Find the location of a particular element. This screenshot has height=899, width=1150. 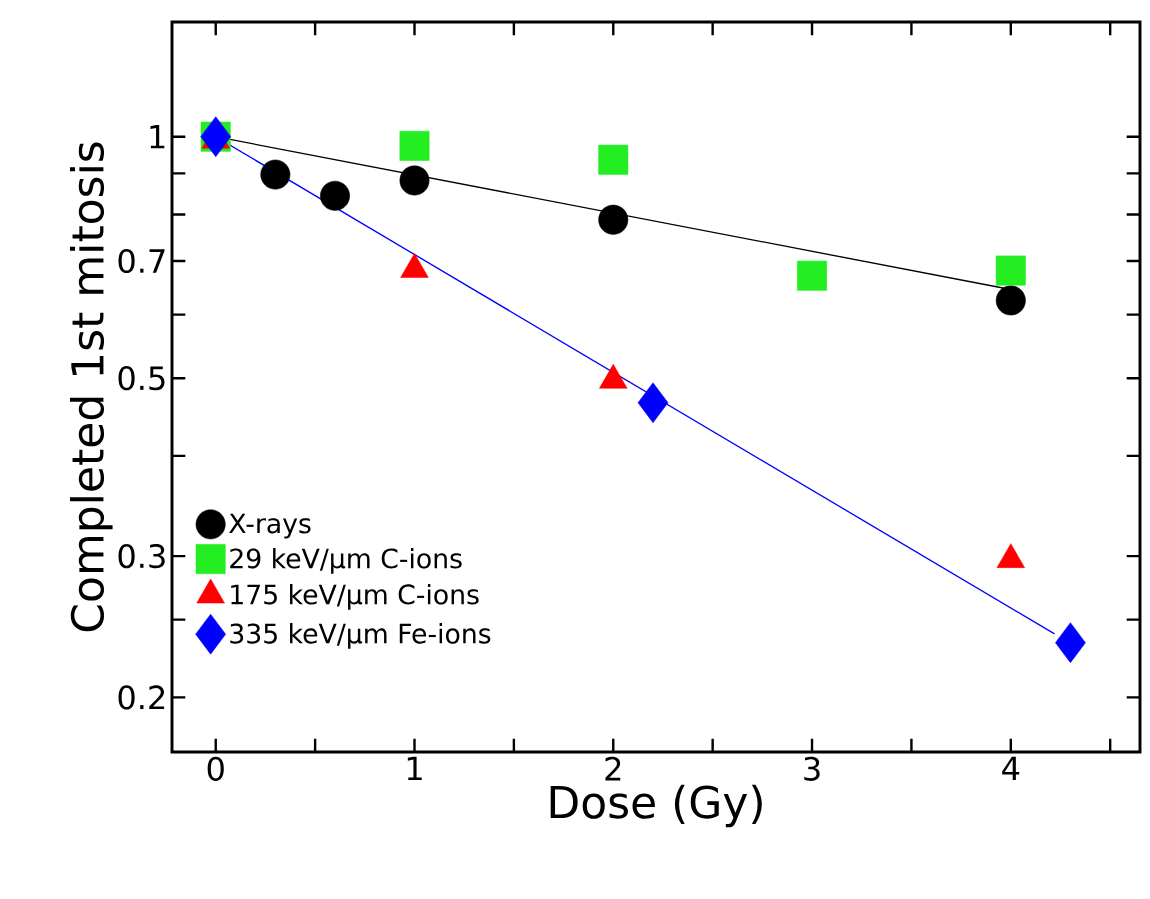

x-tick-label: 2 is located at coordinates (613, 768).